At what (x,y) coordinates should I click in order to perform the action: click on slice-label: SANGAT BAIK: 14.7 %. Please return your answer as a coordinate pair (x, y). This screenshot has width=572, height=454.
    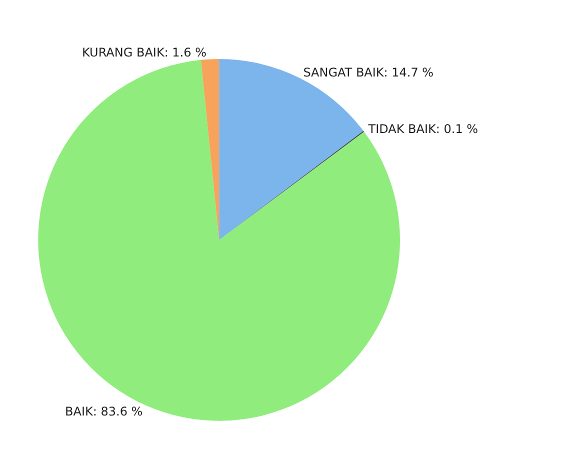
    Looking at the image, I should click on (368, 72).